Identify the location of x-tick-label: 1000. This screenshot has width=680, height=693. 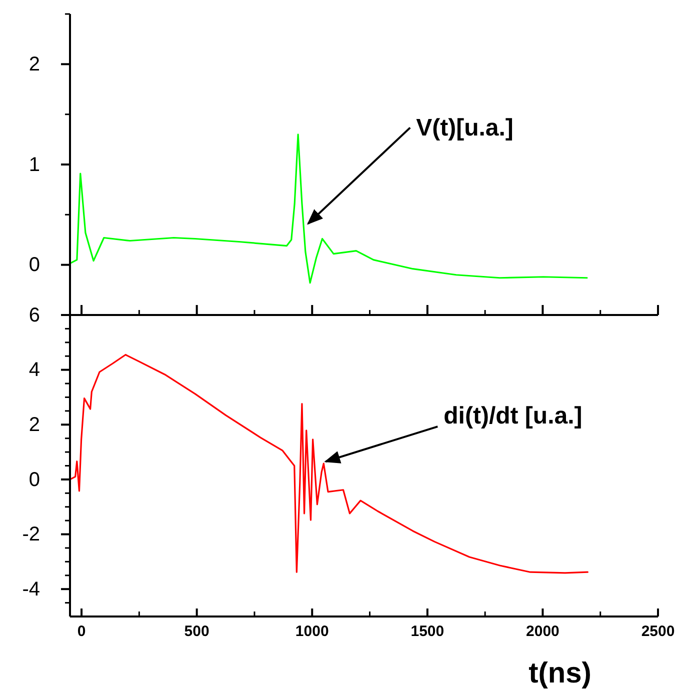
(312, 631).